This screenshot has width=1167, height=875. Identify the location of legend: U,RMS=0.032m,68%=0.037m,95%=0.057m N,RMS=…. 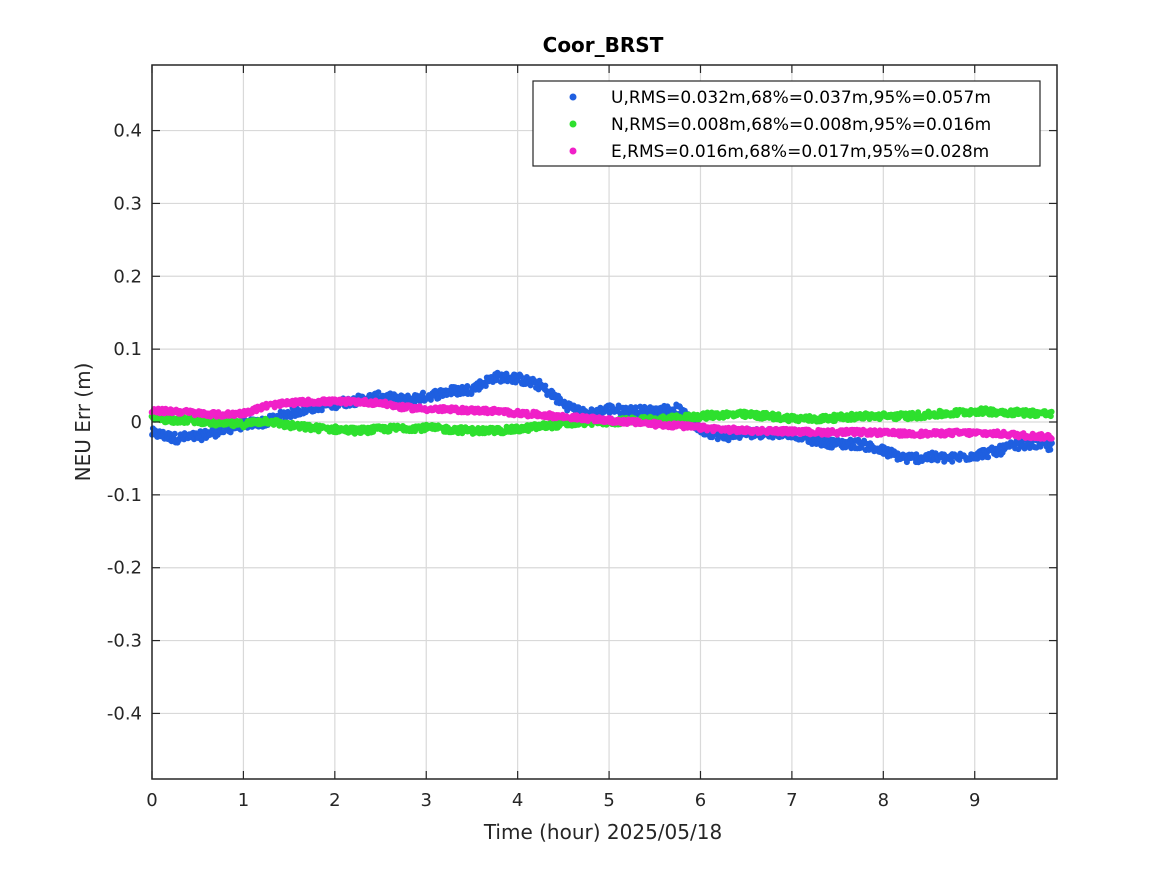
(786, 123).